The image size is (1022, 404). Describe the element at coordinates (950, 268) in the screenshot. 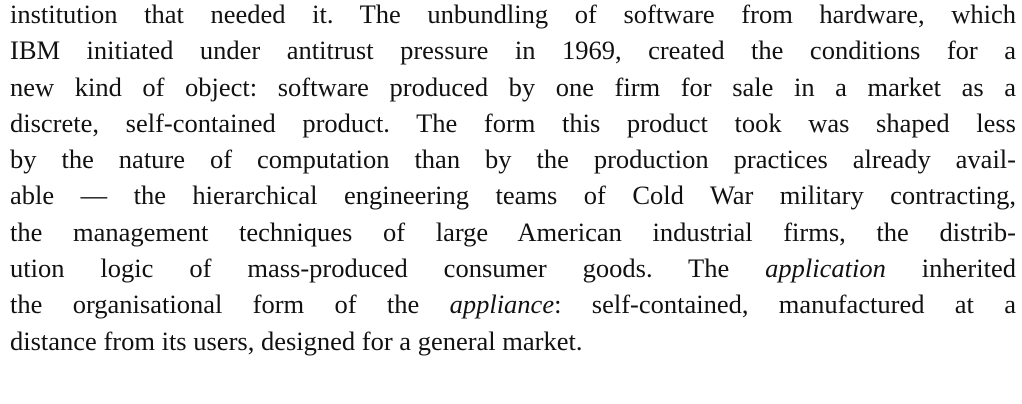

I see `text-segment: inherited` at that location.